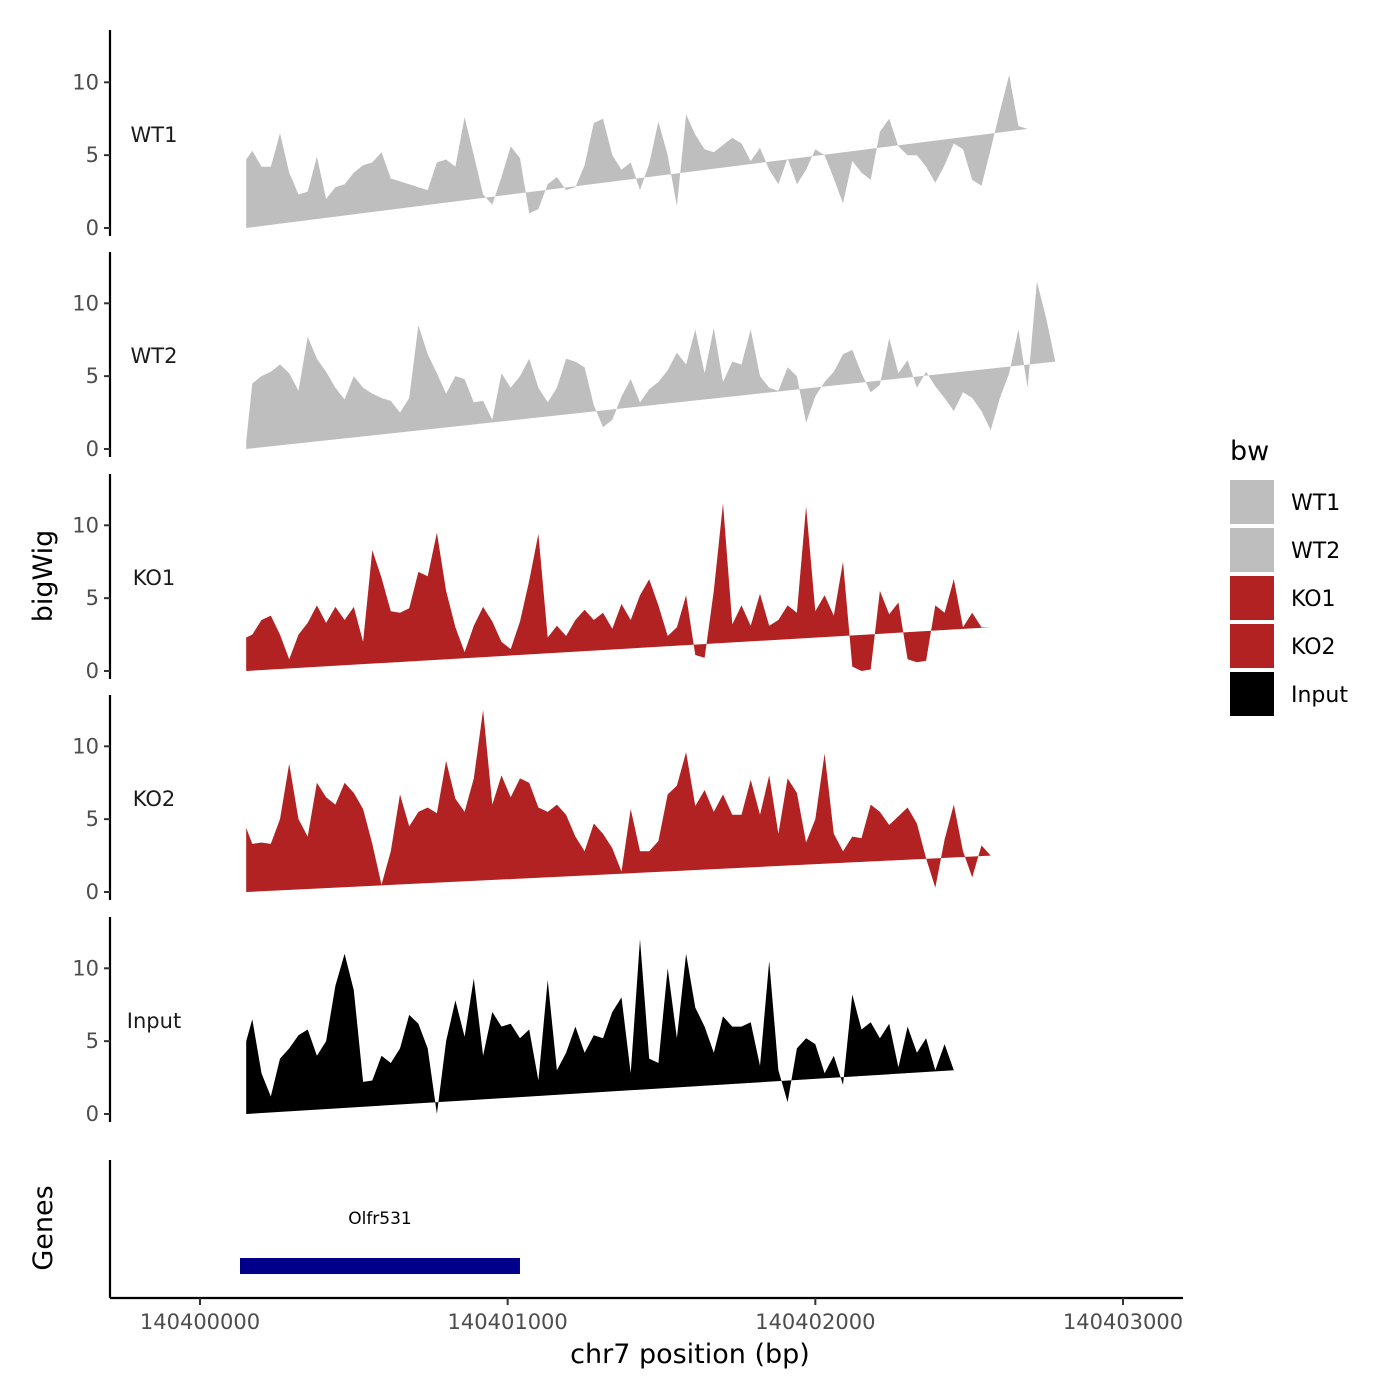  What do you see at coordinates (154, 578) in the screenshot?
I see `track-label: KO1` at bounding box center [154, 578].